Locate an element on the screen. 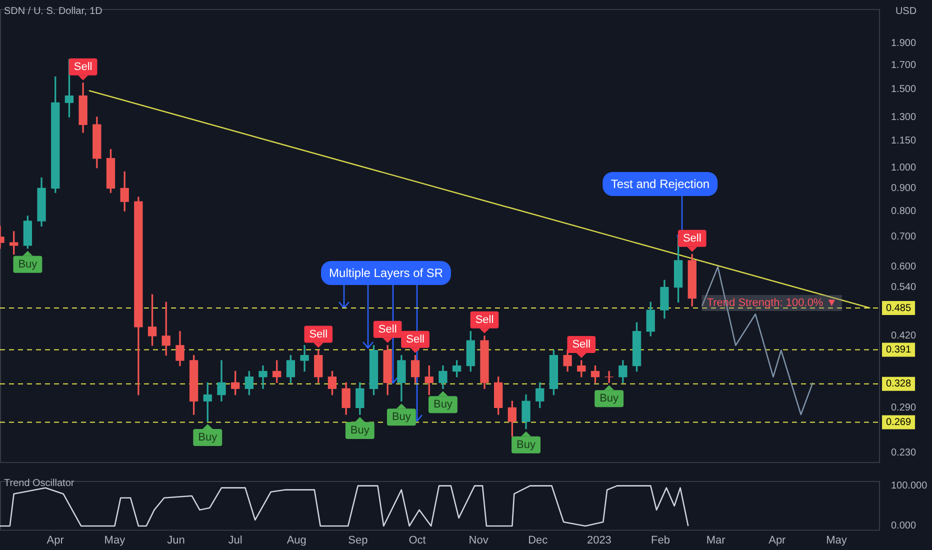 This screenshot has width=932, height=550. y-tick-label: 0.290 is located at coordinates (903, 408).